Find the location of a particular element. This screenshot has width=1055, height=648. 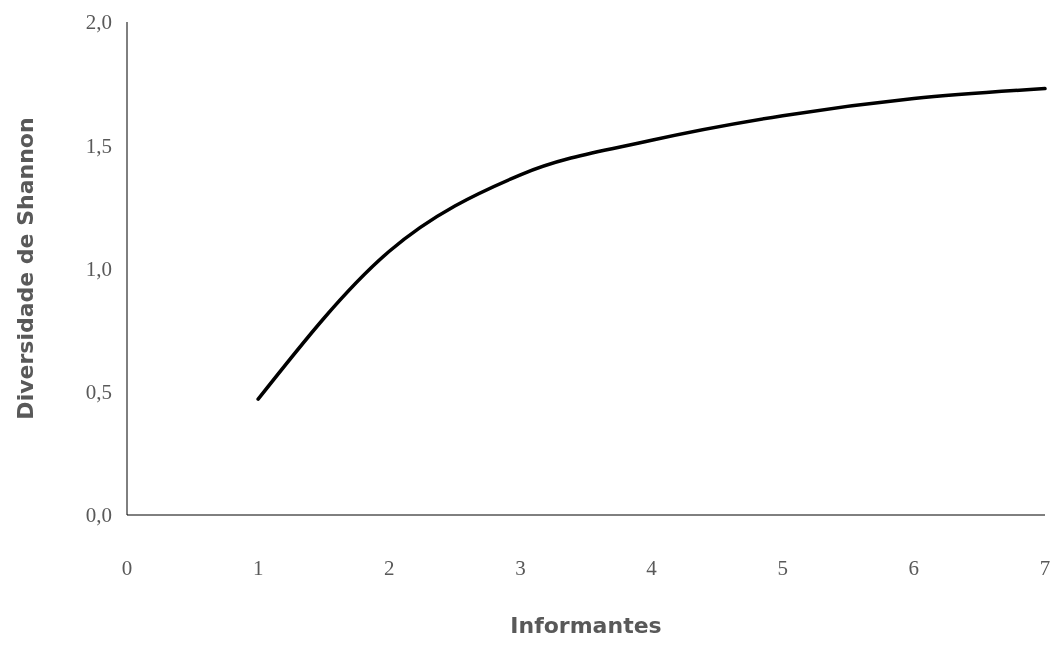

x-tick-label: 5 is located at coordinates (782, 568).